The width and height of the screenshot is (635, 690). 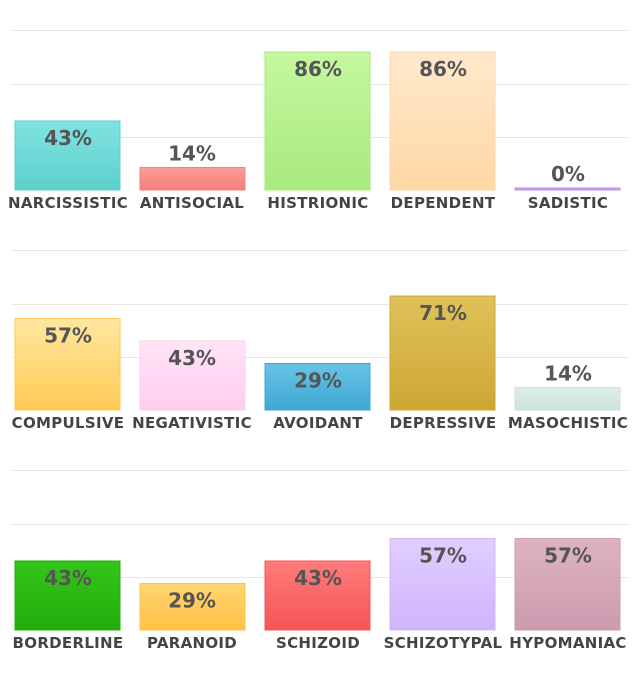 What do you see at coordinates (68, 336) in the screenshot?
I see `value-label-compulsive: 57%` at bounding box center [68, 336].